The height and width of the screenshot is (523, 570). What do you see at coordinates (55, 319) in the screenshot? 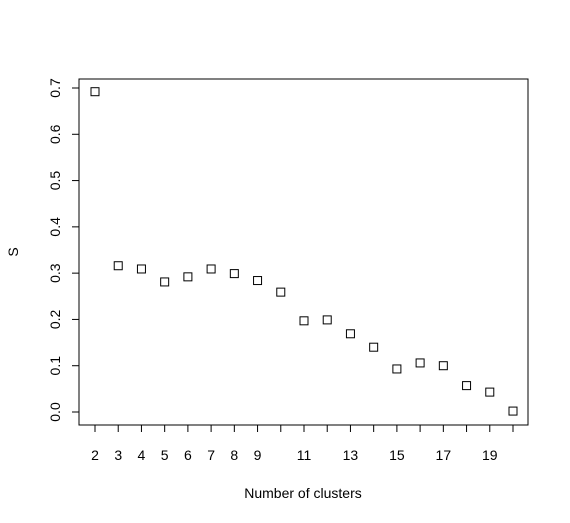
I see `y-tick-label: 0.2` at bounding box center [55, 319].